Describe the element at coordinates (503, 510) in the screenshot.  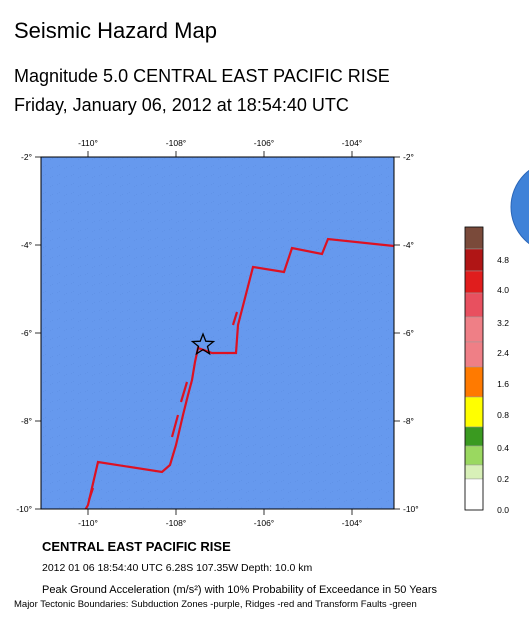
I see `legend-label: 0.0` at that location.